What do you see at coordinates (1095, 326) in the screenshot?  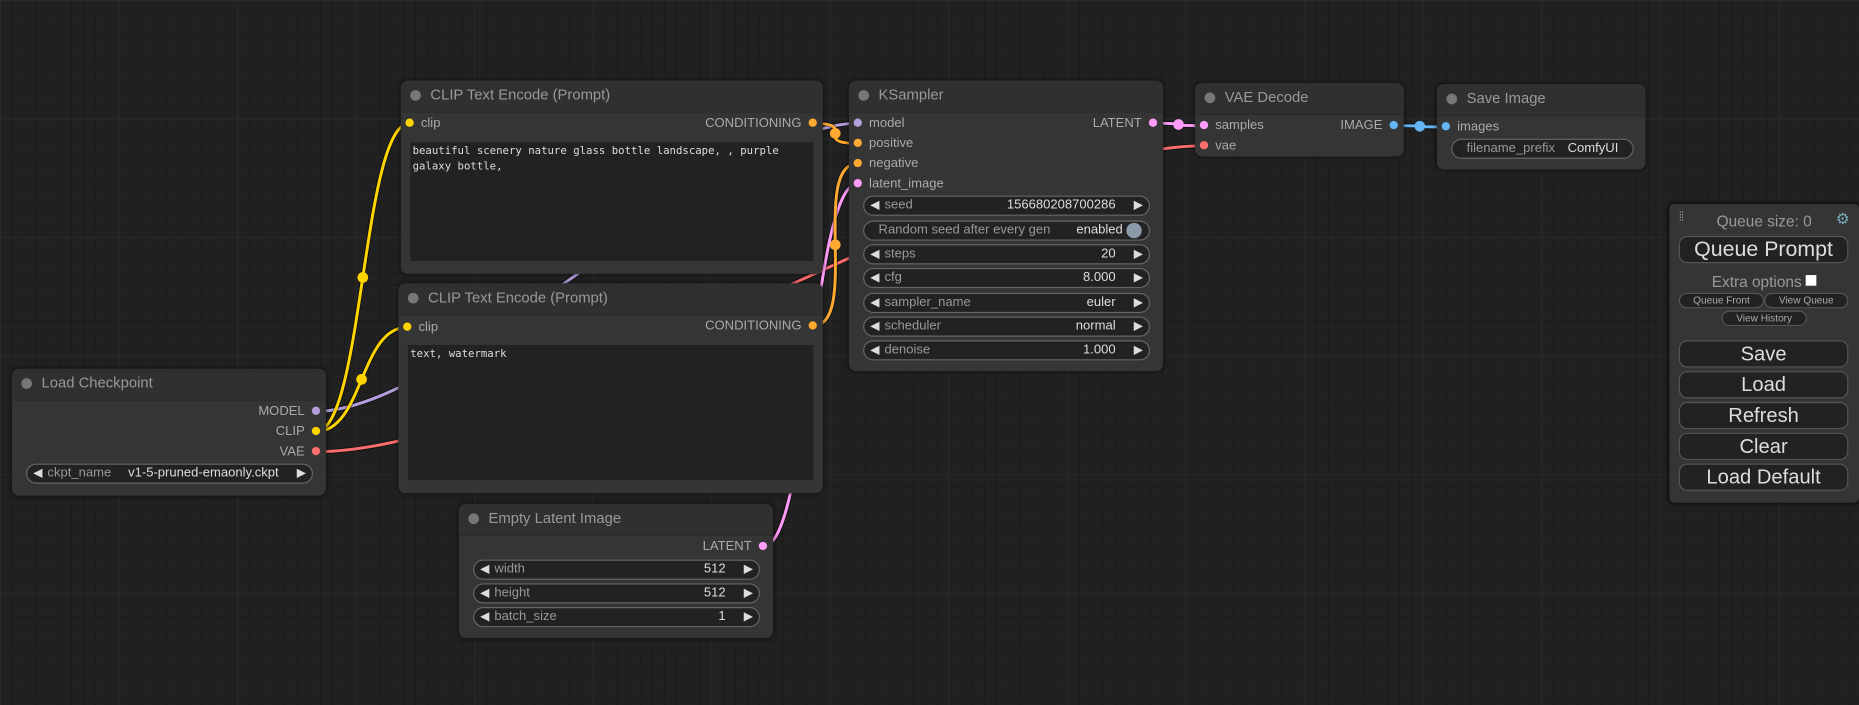 I see `widget-value: normal` at bounding box center [1095, 326].